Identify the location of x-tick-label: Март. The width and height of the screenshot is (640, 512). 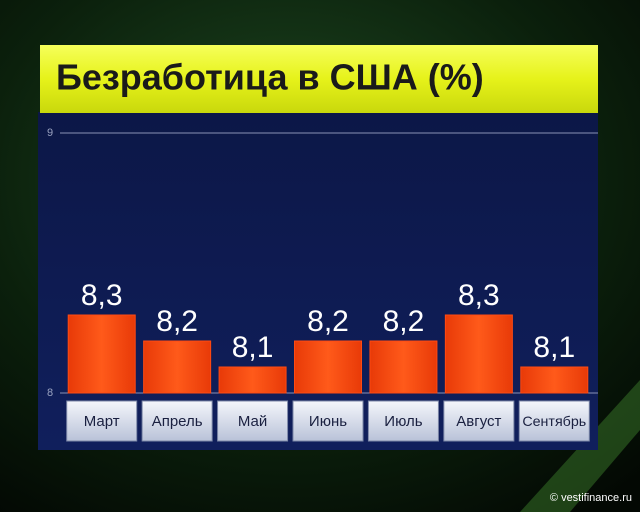
(102, 421).